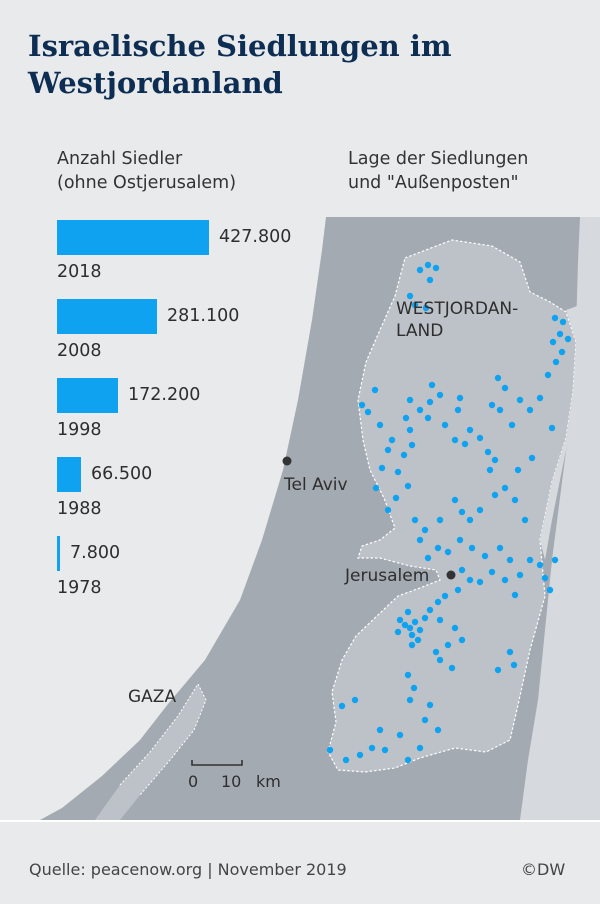 Image resolution: width=600 pixels, height=904 pixels. What do you see at coordinates (193, 781) in the screenshot?
I see `scale-label-zero: 0` at bounding box center [193, 781].